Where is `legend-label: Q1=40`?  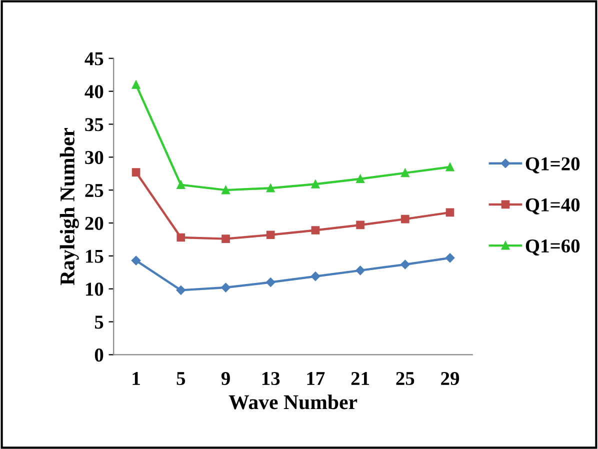 legend-label: Q1=40 is located at coordinates (553, 206).